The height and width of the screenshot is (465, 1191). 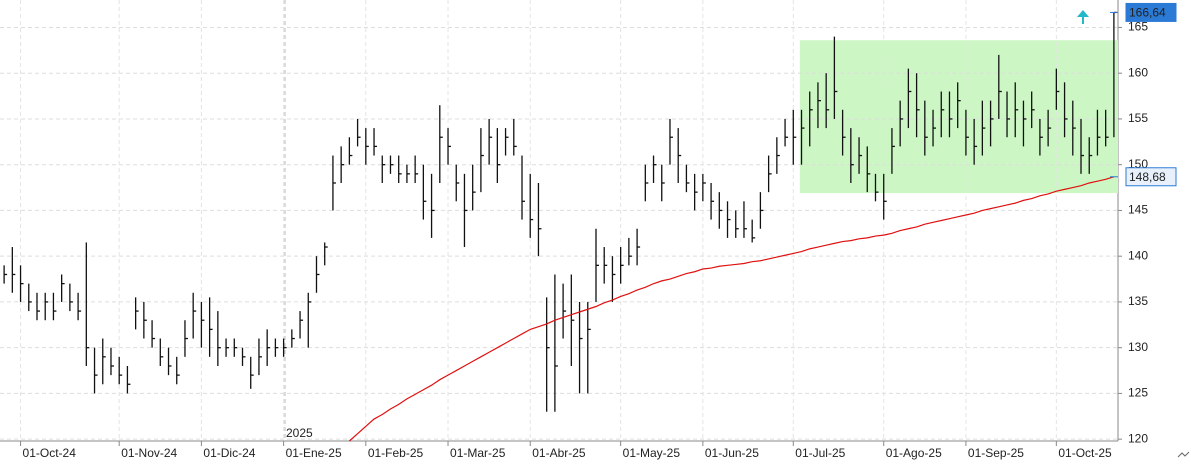 I want to click on x-tick-label: 01-Feb-25, so click(x=396, y=453).